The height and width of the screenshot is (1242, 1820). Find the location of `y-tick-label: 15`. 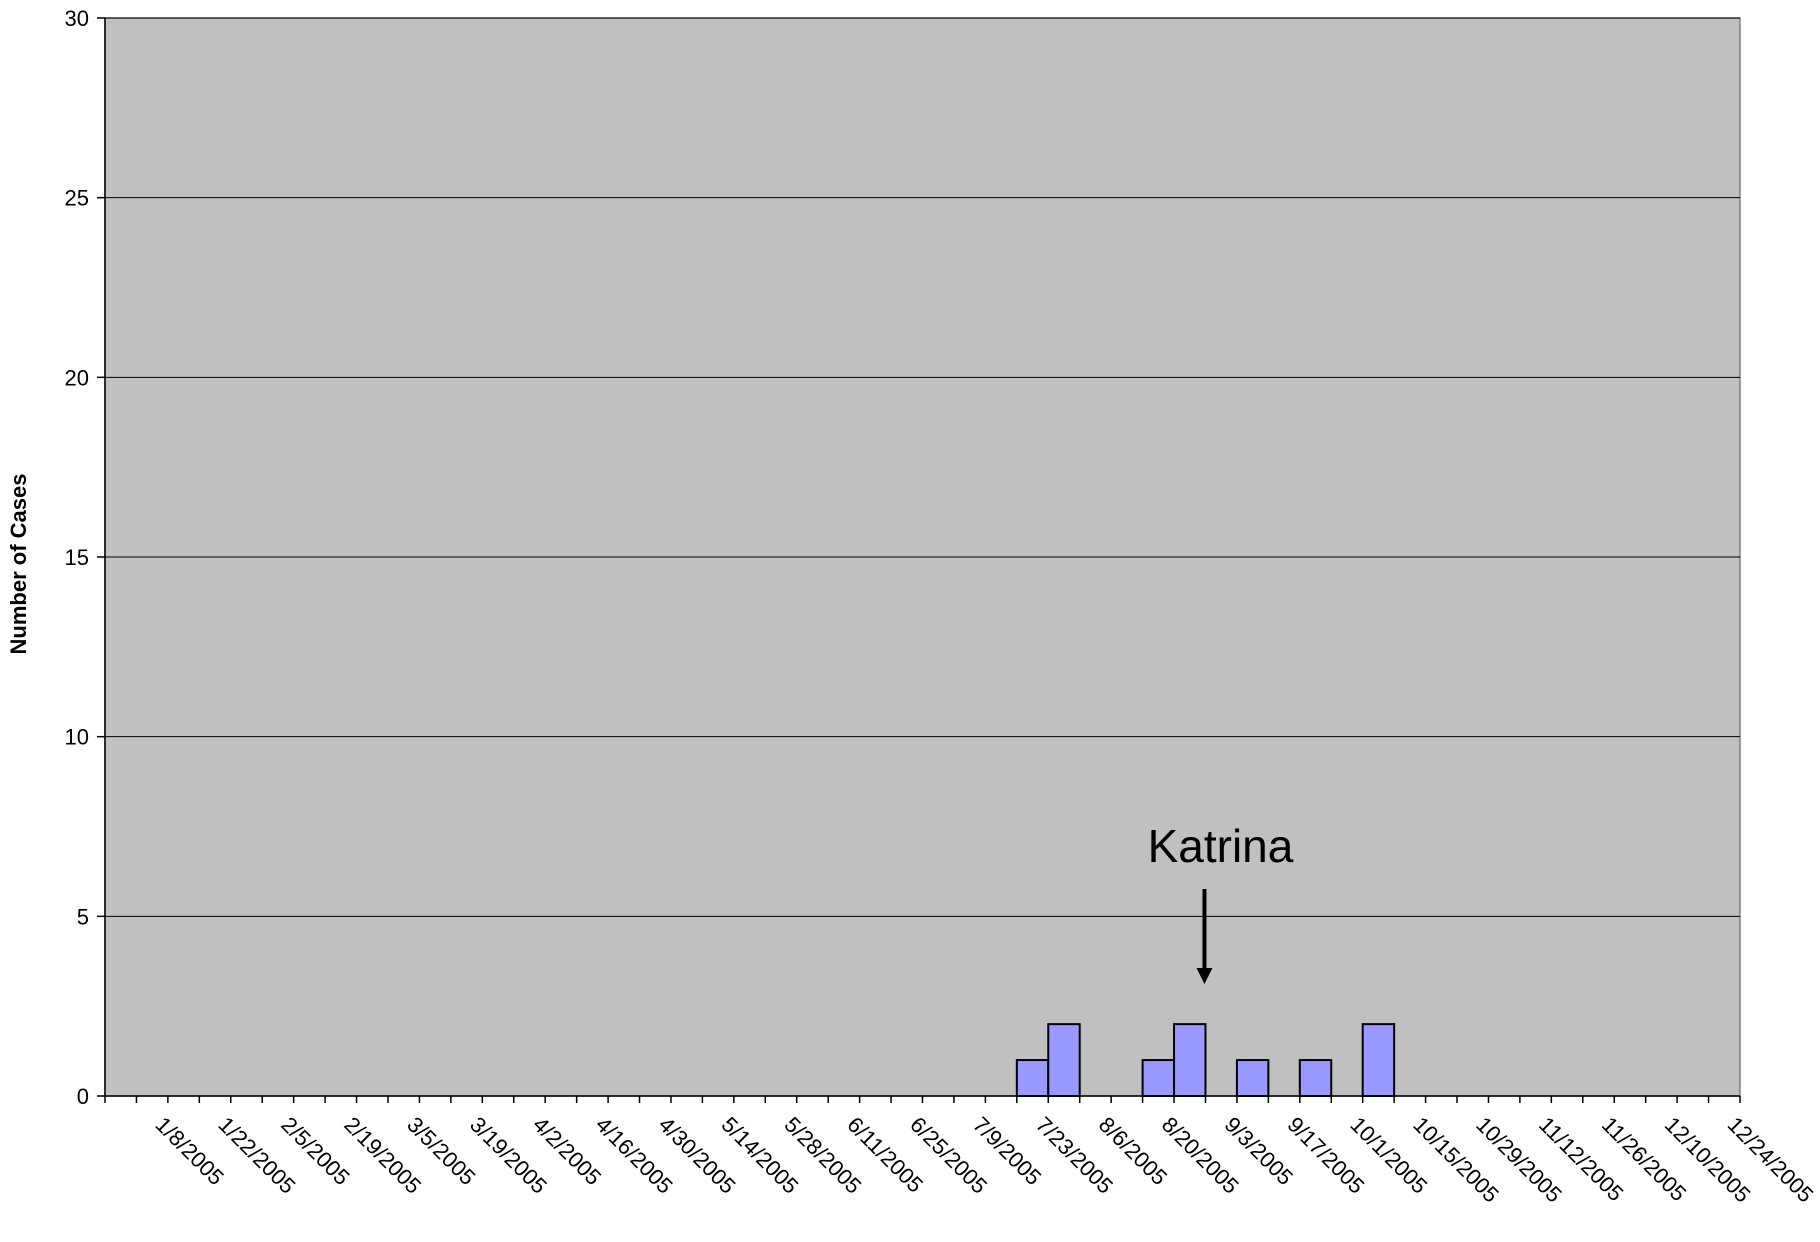

y-tick-label: 15 is located at coordinates (77, 557).